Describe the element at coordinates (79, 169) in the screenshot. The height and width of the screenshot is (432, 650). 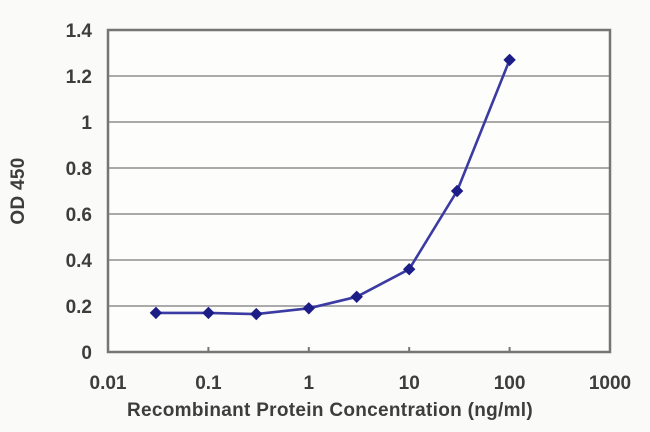
I see `y-tick-label: 0.8` at that location.